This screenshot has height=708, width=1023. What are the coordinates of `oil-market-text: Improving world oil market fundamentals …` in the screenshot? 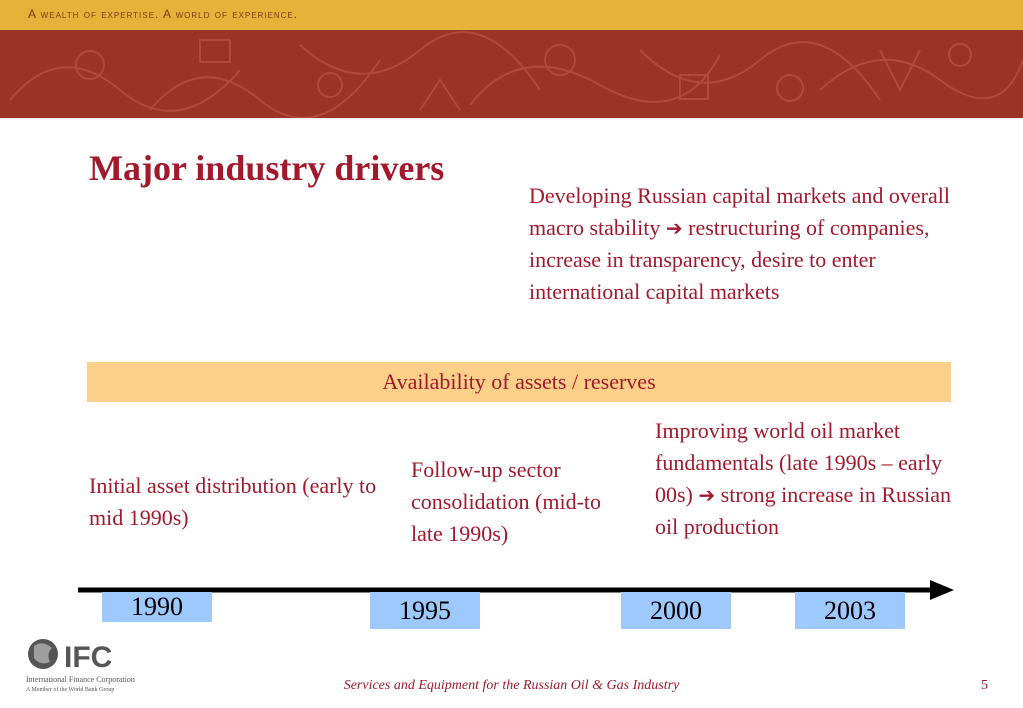 It's located at (812, 479).